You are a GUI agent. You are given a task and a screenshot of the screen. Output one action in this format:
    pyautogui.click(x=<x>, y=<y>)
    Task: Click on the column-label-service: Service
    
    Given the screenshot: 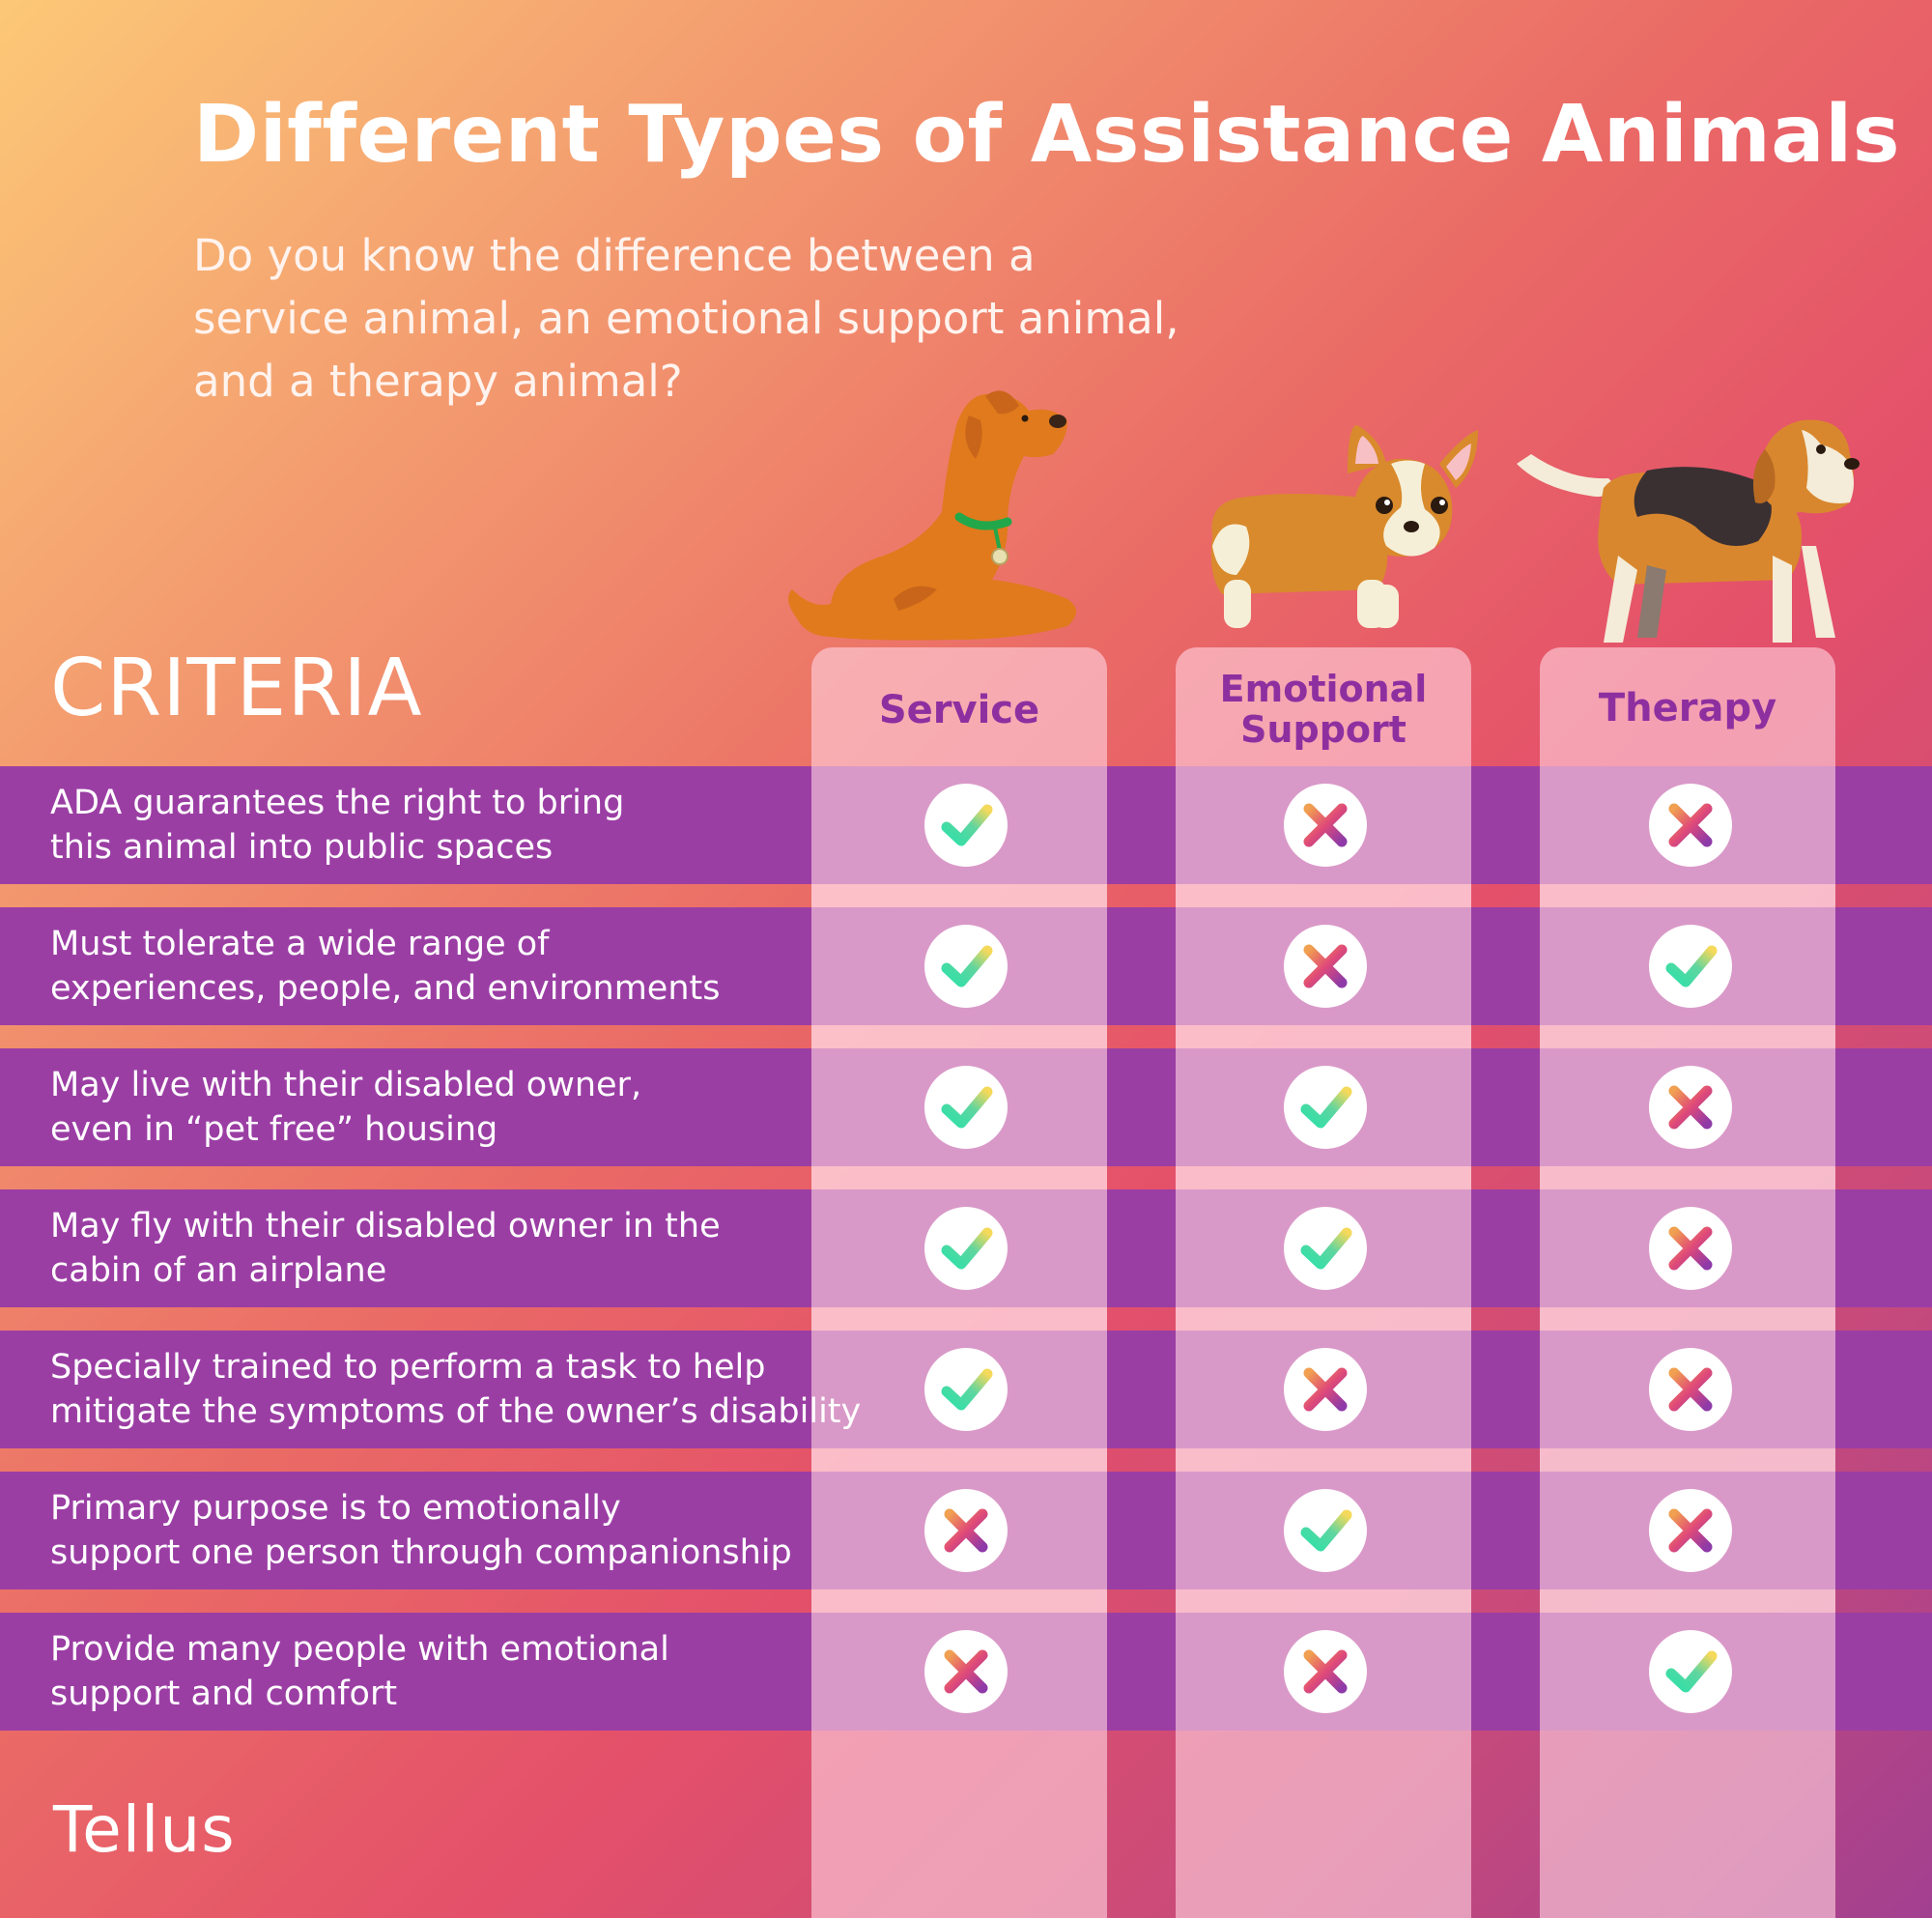 What is the action you would take?
    pyautogui.click(x=959, y=710)
    